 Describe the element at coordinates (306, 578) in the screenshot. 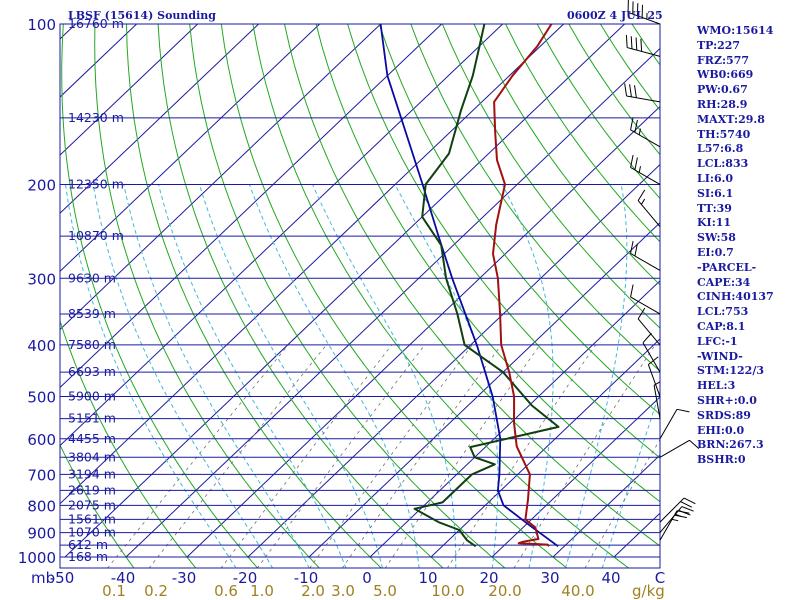

I see `temperature-tick-label: -10` at that location.